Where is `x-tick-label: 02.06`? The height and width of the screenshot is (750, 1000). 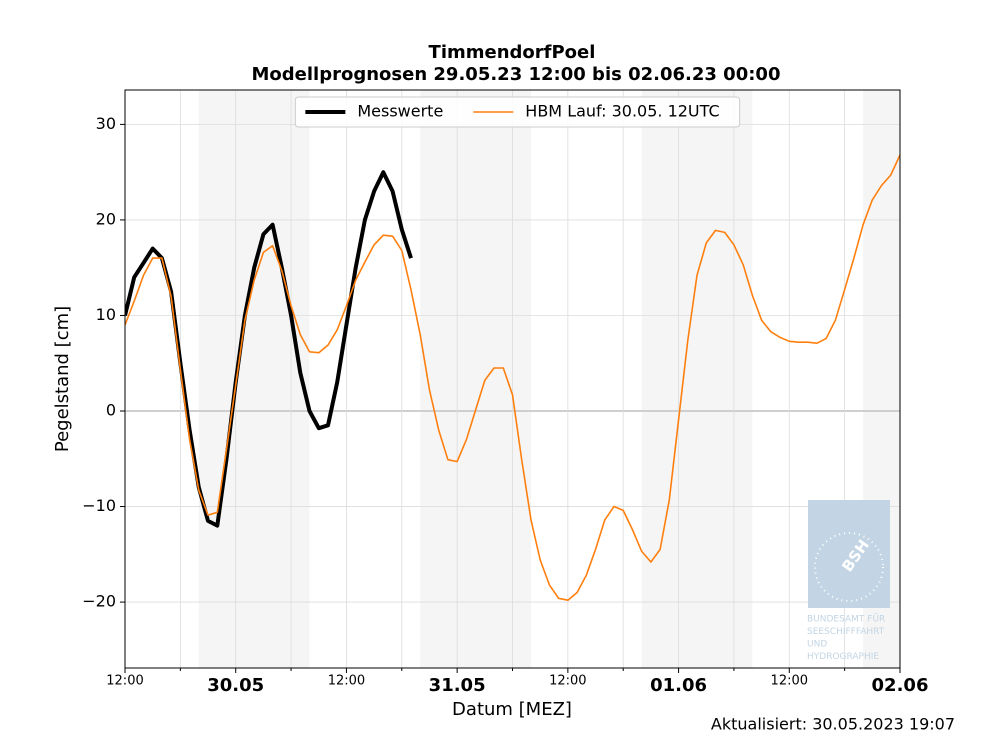
x-tick-label: 02.06 is located at coordinates (900, 685).